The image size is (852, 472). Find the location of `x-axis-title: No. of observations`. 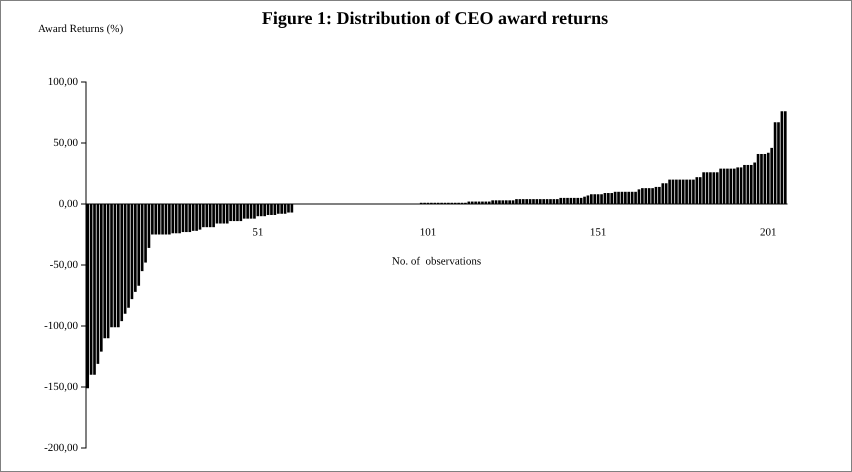

x-axis-title: No. of observations is located at coordinates (437, 262).